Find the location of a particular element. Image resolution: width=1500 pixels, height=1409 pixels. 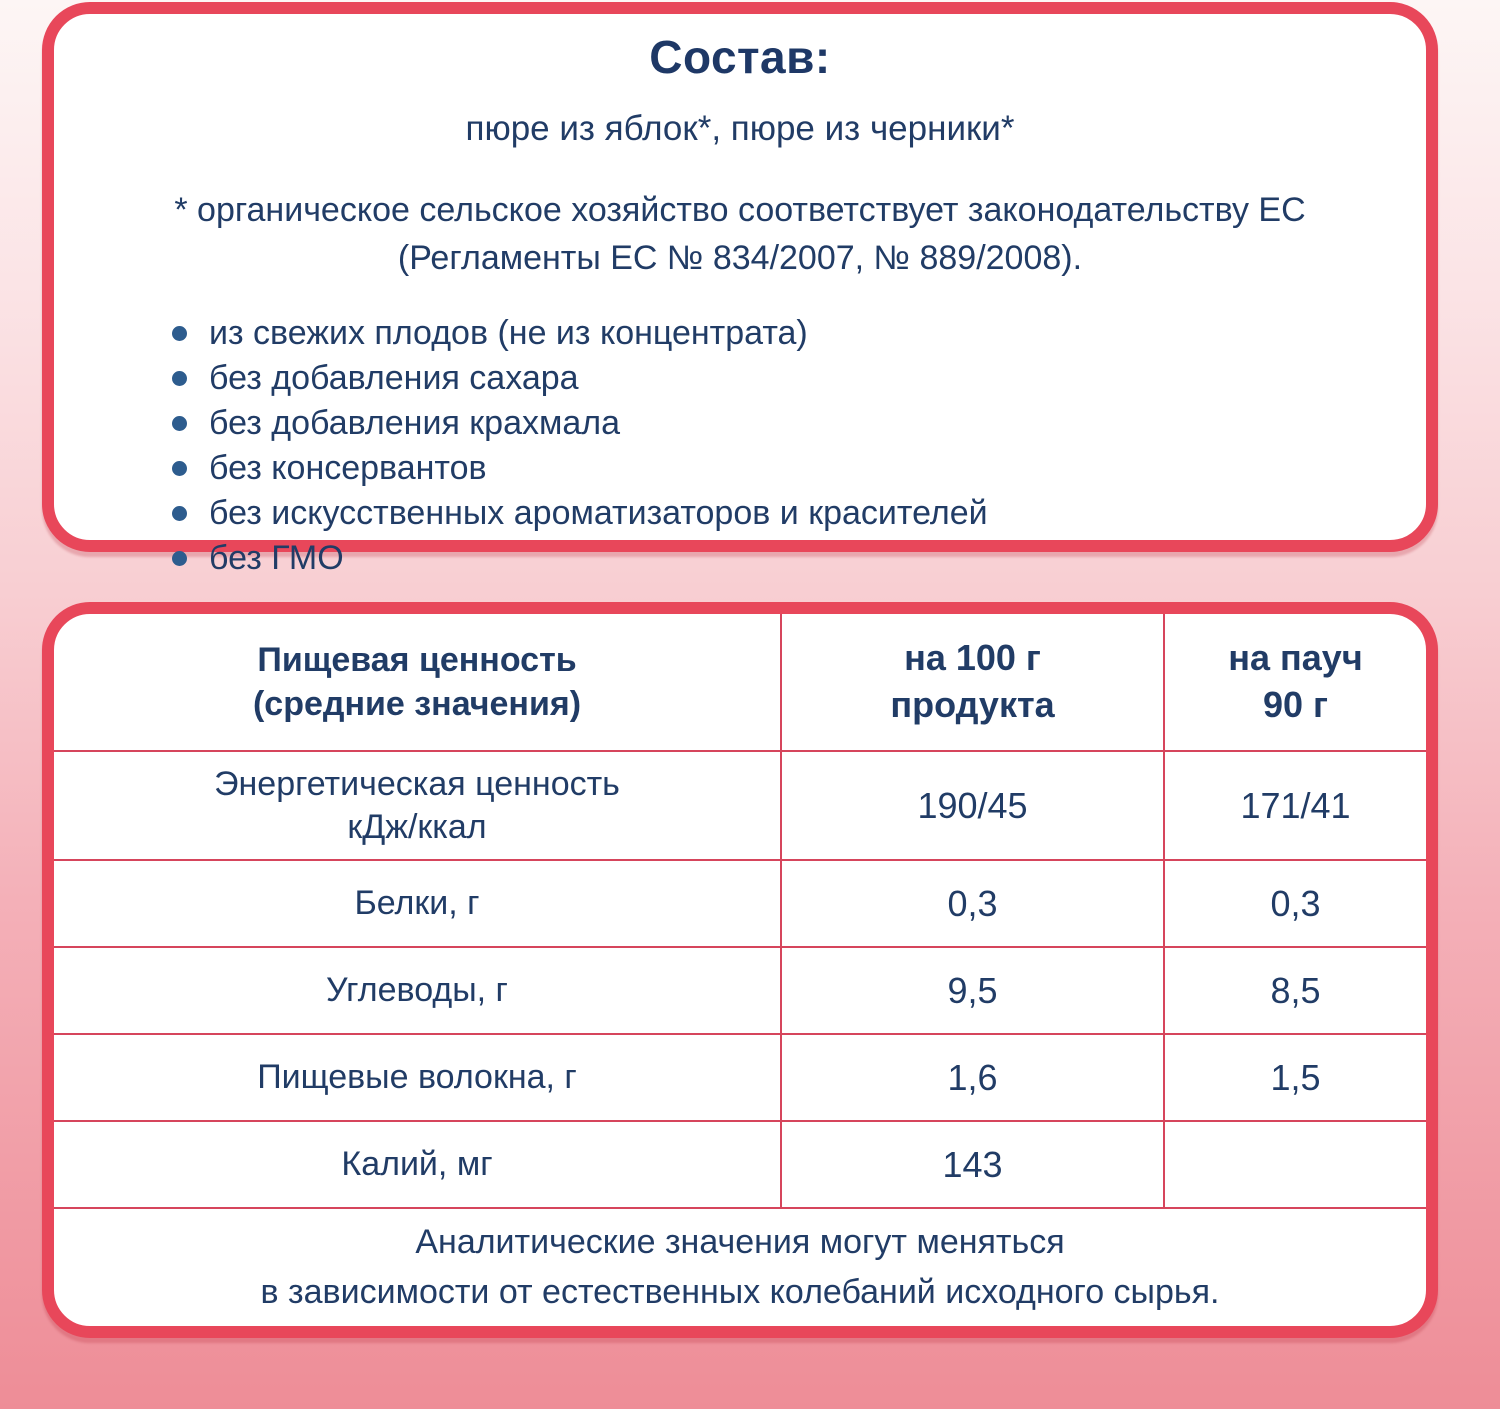

value-per-100g: 1,6 is located at coordinates (971, 1077).